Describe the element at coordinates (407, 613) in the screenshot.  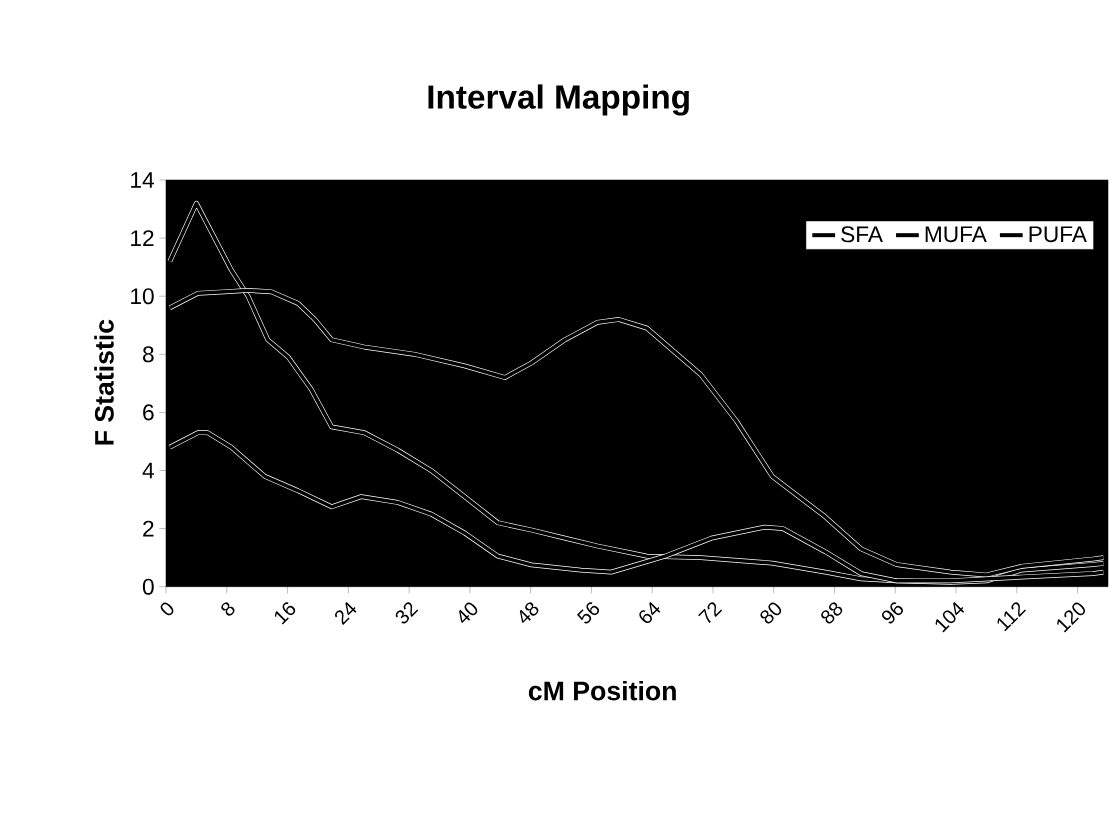
I see `x-tick-label: 32` at that location.